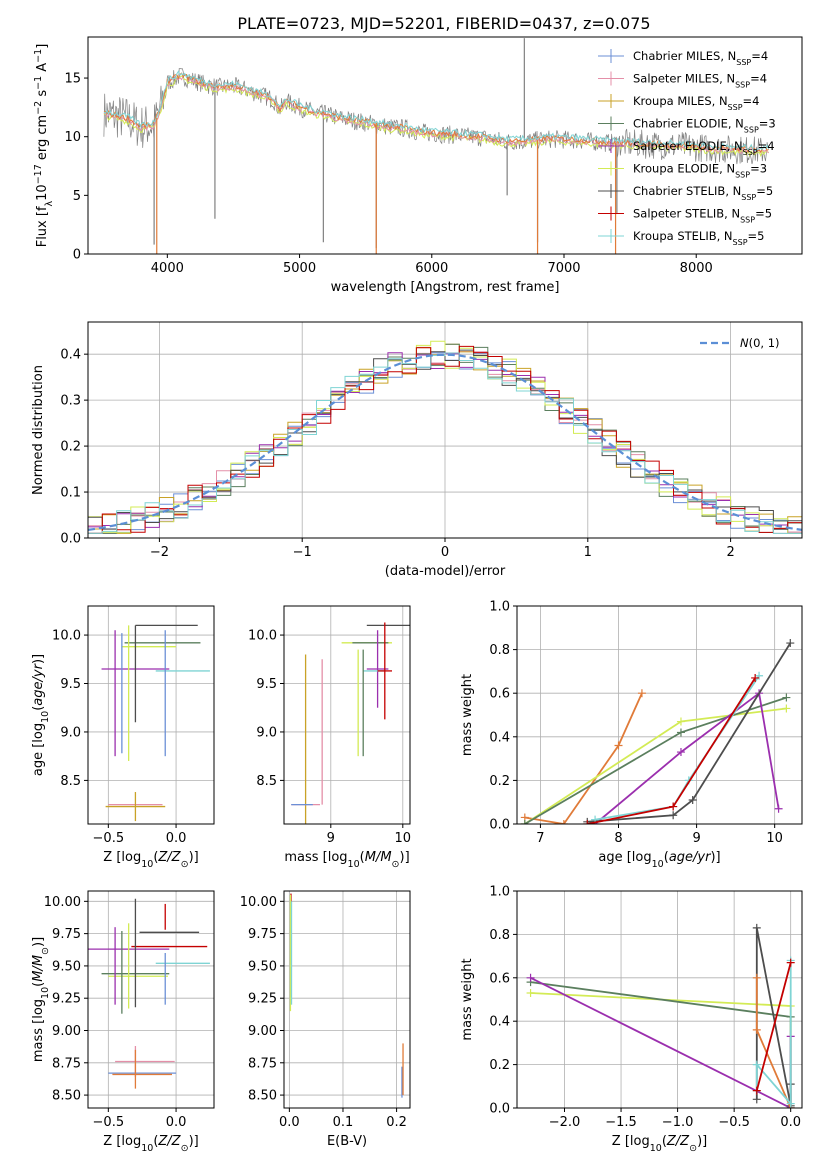  What do you see at coordinates (70, 684) in the screenshot?
I see `y-tick-label: 9.5` at bounding box center [70, 684].